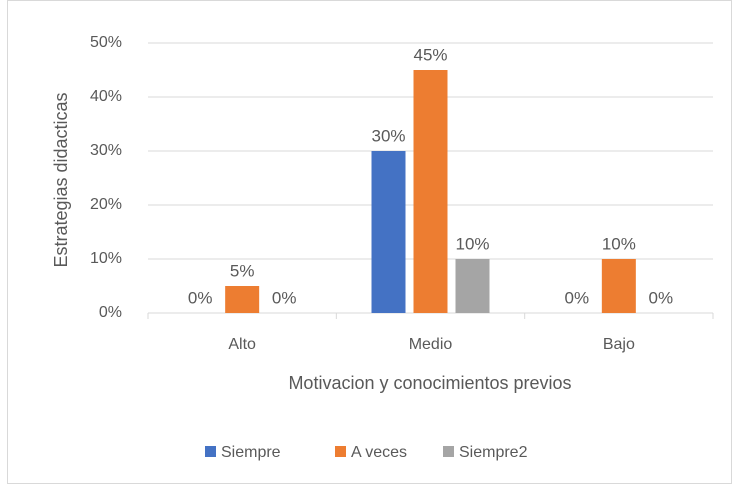  I want to click on legend-label: A veces, so click(379, 452).